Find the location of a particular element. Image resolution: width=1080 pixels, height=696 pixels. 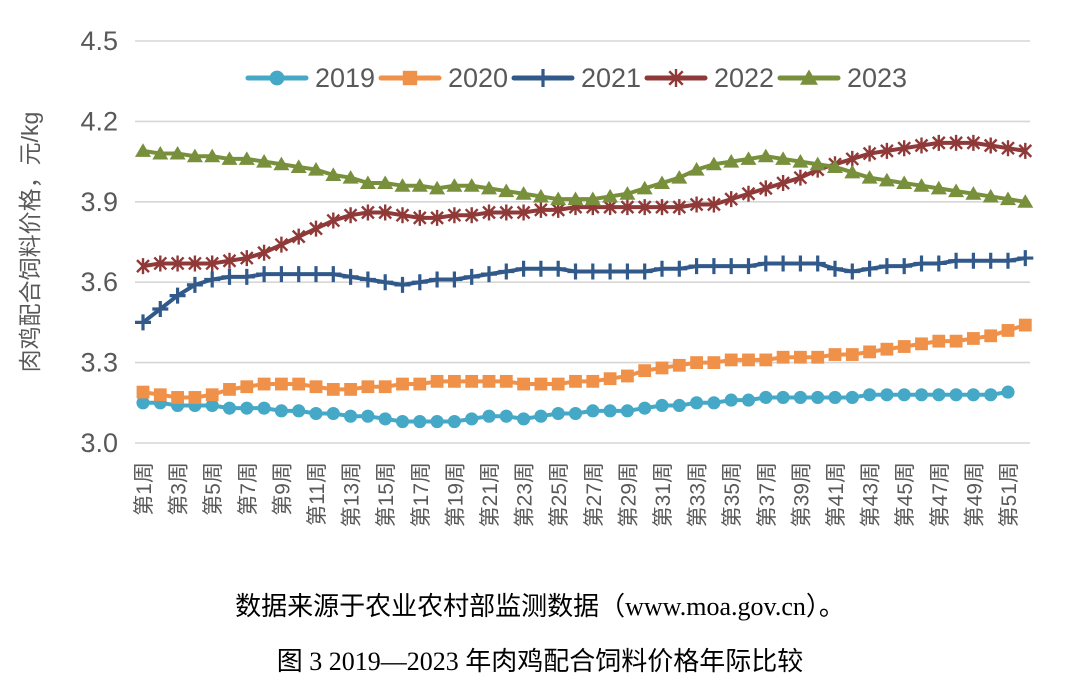

legend-label-2022: 2022 is located at coordinates (744, 78).